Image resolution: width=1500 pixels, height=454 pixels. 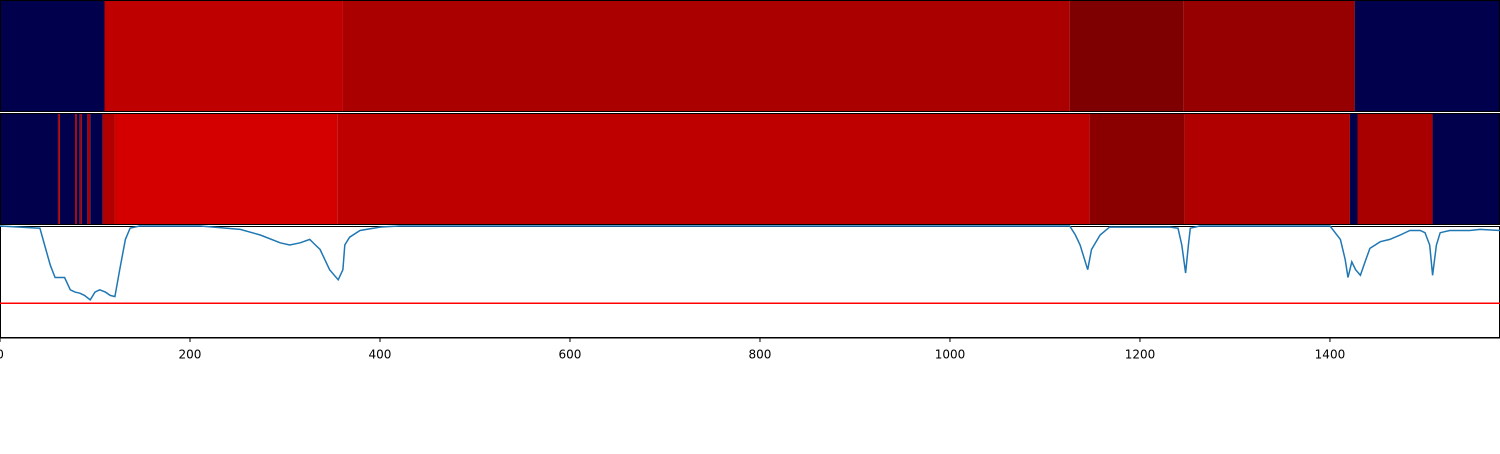 I want to click on x-tick-label: 800, so click(x=760, y=355).